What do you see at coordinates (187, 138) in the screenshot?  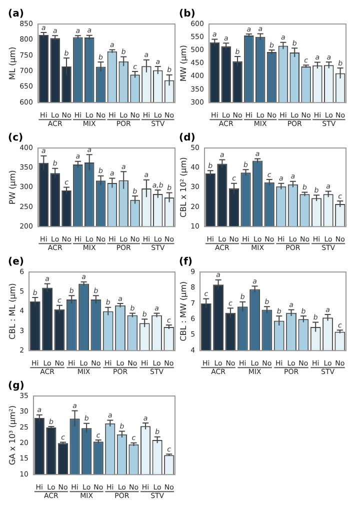 I see `chart-title: (d)` at bounding box center [187, 138].